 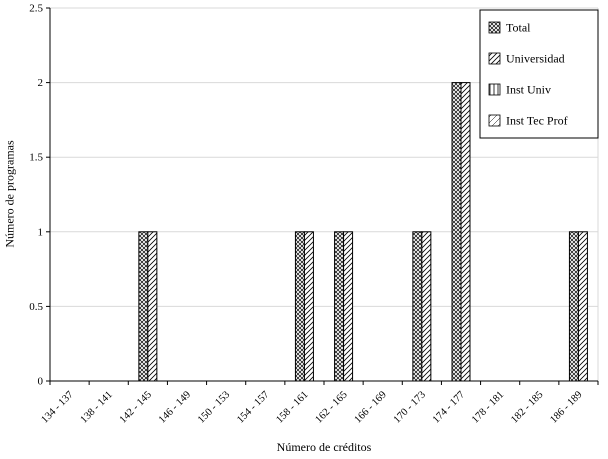 I want to click on legend-item: Inst Univ, so click(x=519, y=90).